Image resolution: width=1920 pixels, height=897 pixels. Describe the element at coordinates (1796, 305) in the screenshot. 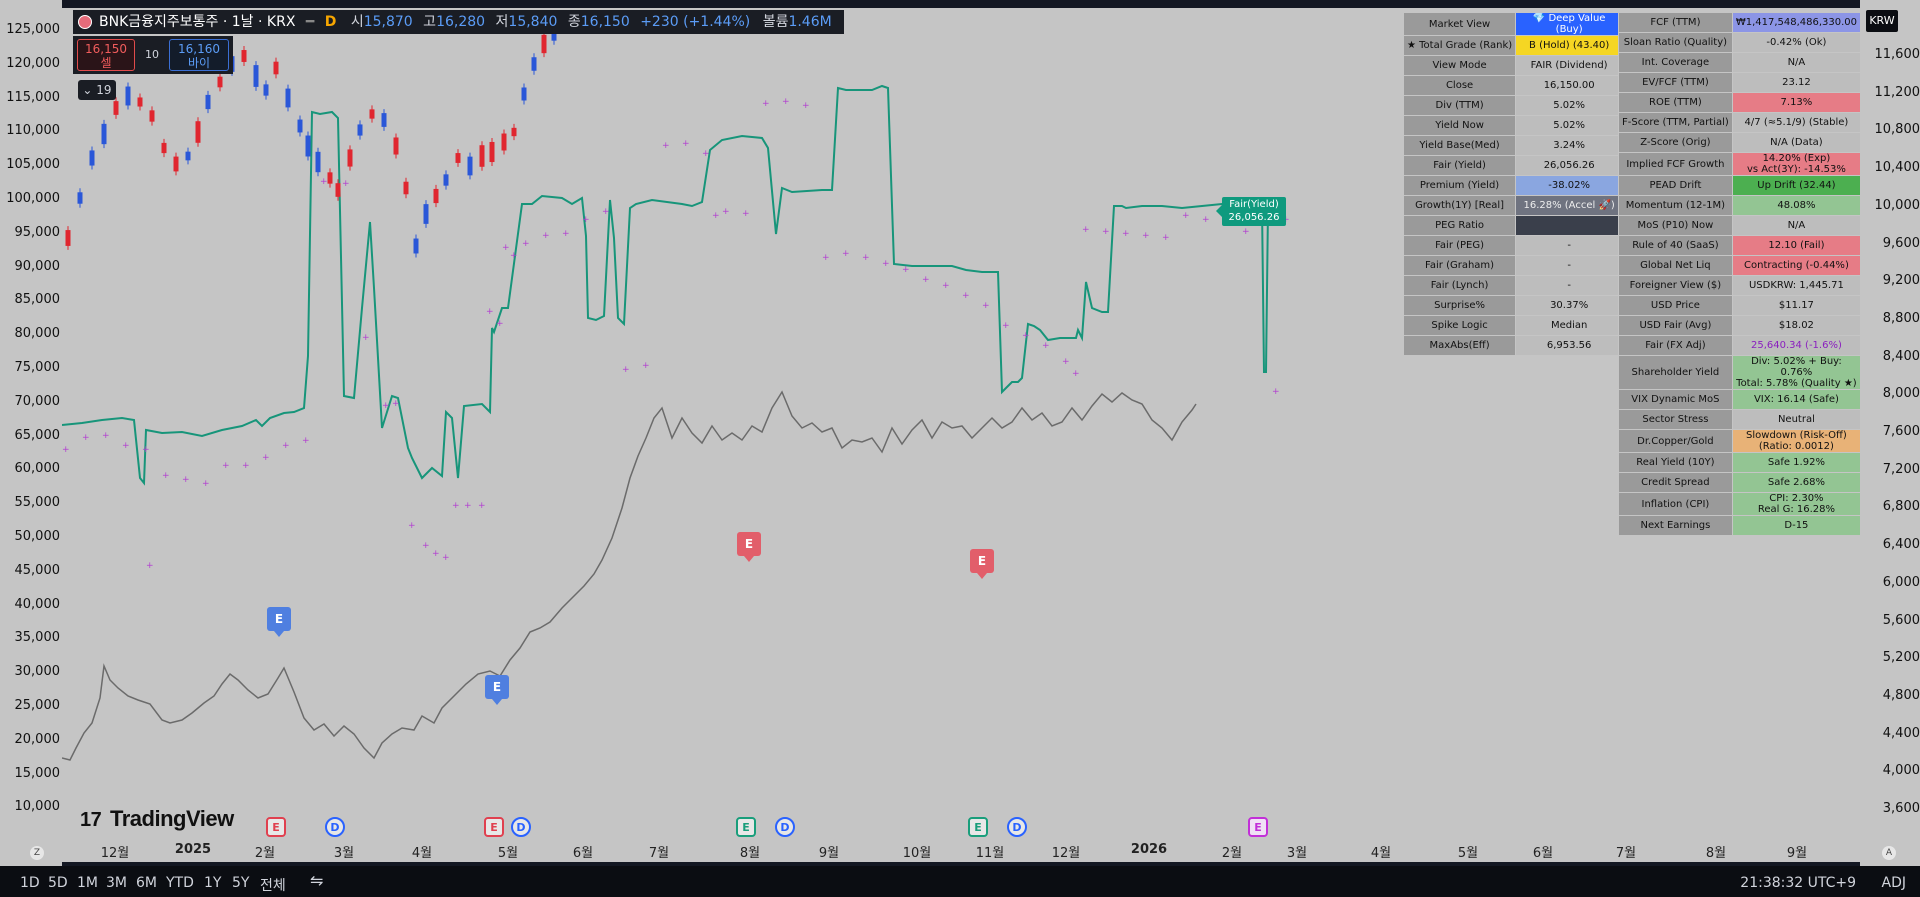

I see `metric-value: $11.17` at that location.